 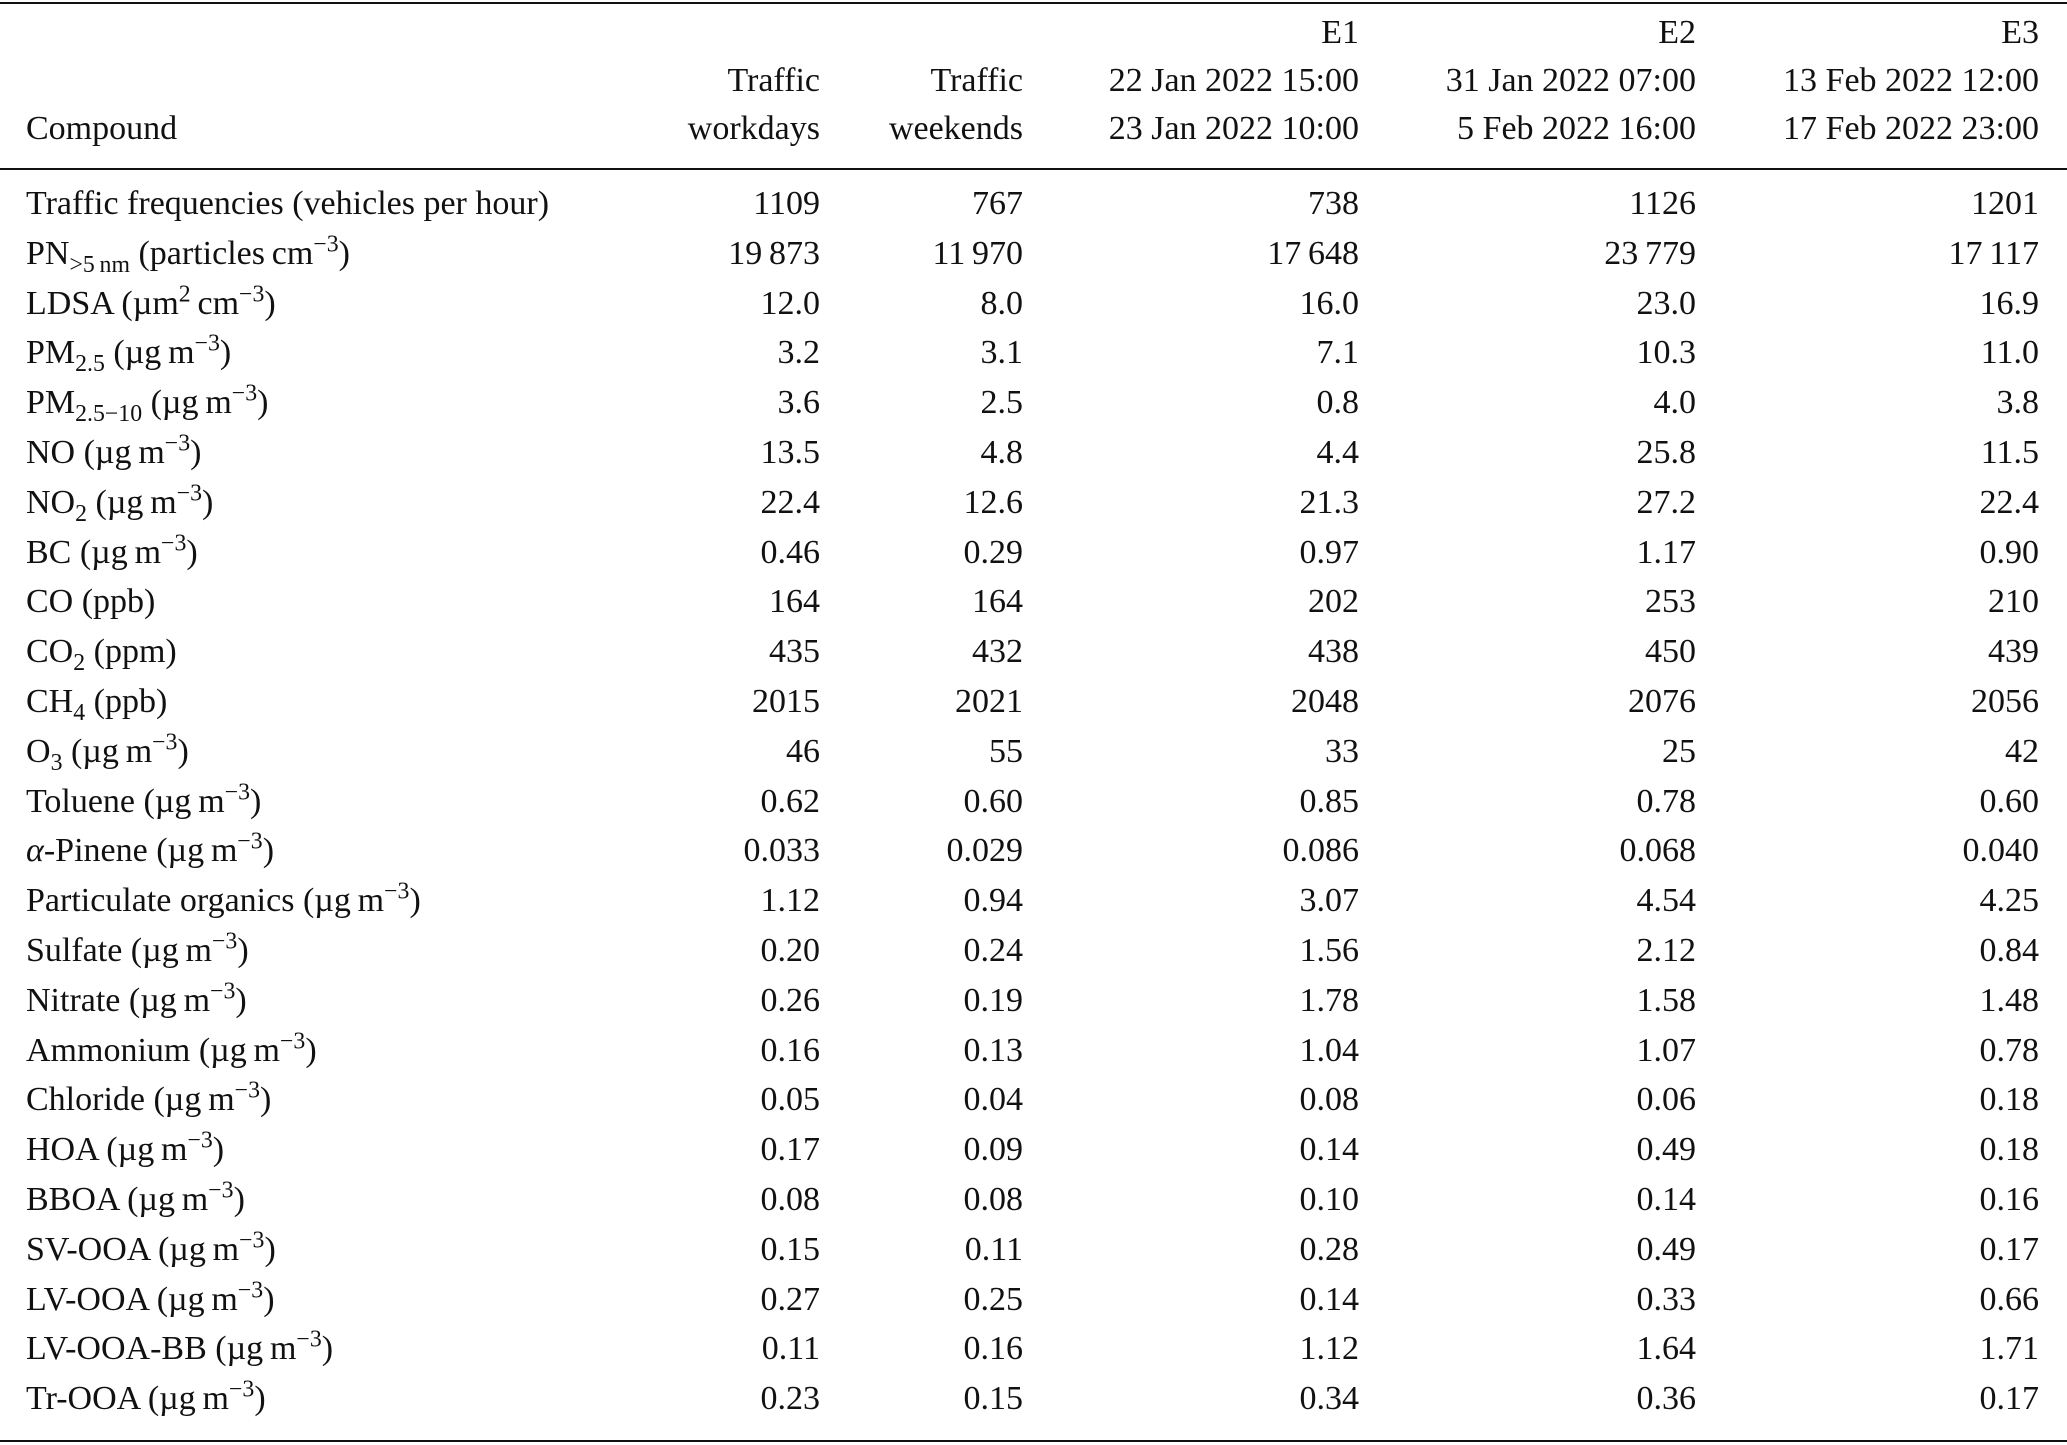 What do you see at coordinates (786, 701) in the screenshot?
I see `value-cell: 2015` at bounding box center [786, 701].